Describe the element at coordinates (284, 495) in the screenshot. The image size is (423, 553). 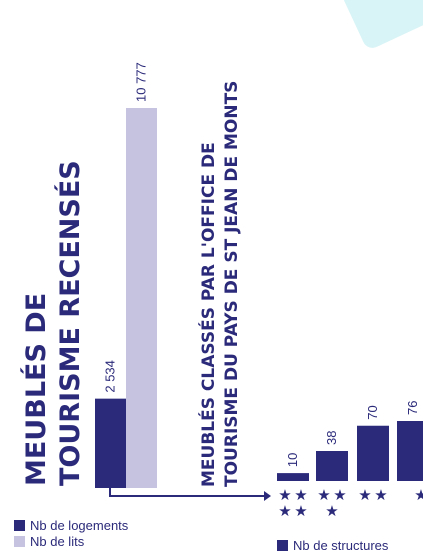
I see `chart2-star-icon-1-1: ★` at that location.